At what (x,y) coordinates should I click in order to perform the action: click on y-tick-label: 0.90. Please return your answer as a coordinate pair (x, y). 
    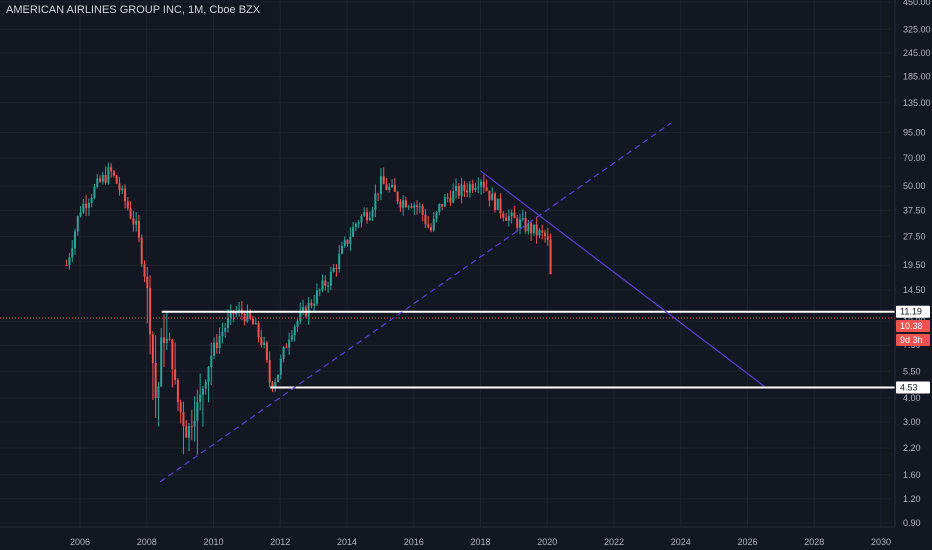
    Looking at the image, I should click on (912, 523).